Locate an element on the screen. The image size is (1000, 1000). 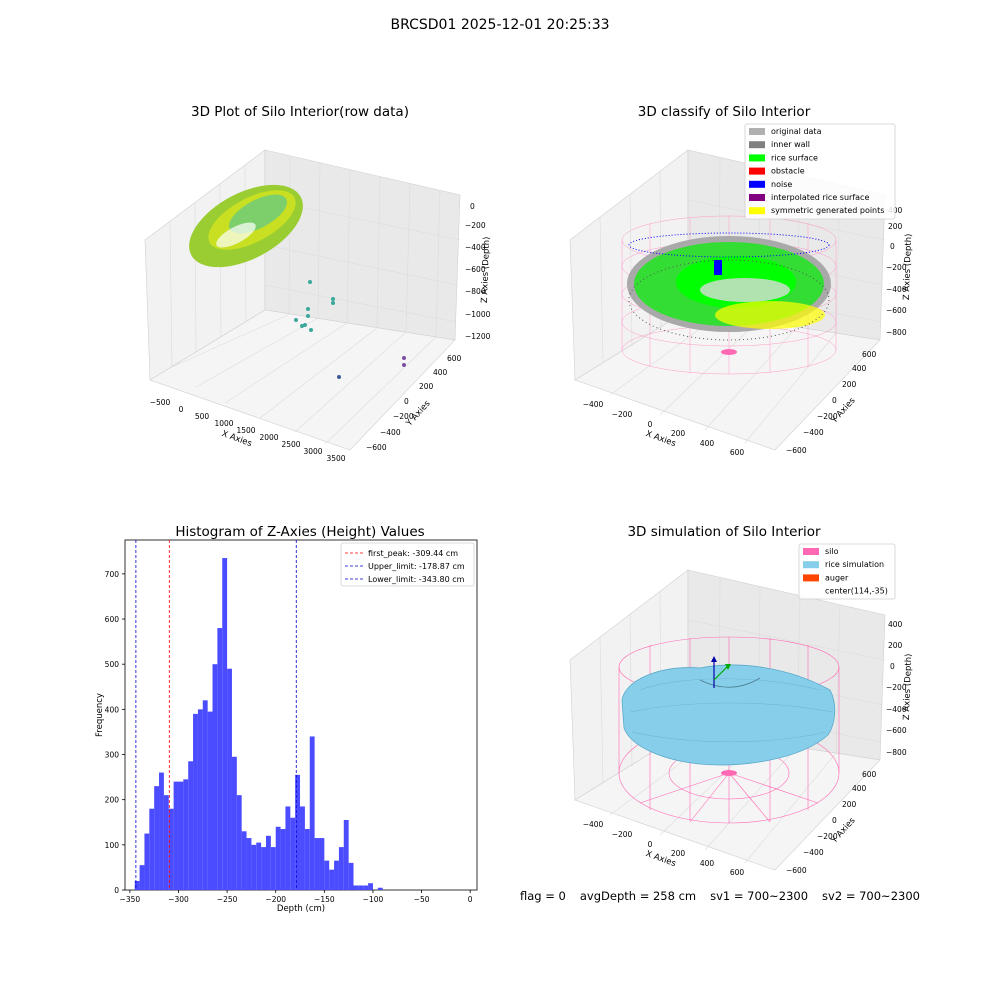
raw-xtick: 3500 is located at coordinates (335, 458).